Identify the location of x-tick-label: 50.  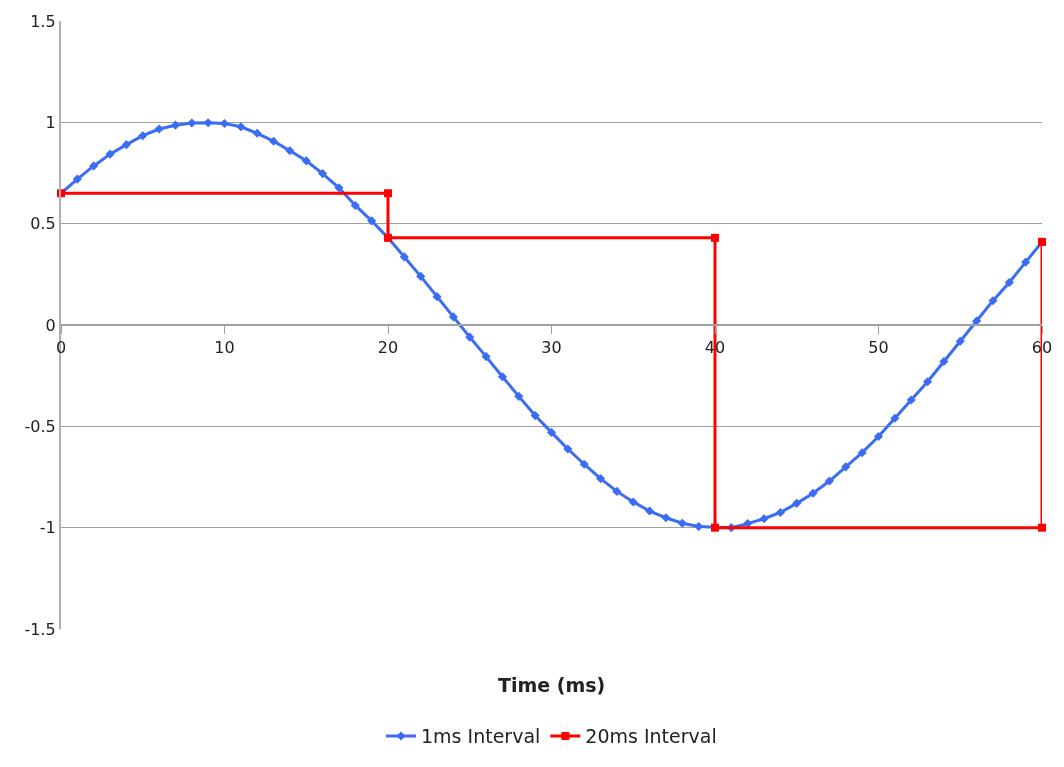
(878, 347).